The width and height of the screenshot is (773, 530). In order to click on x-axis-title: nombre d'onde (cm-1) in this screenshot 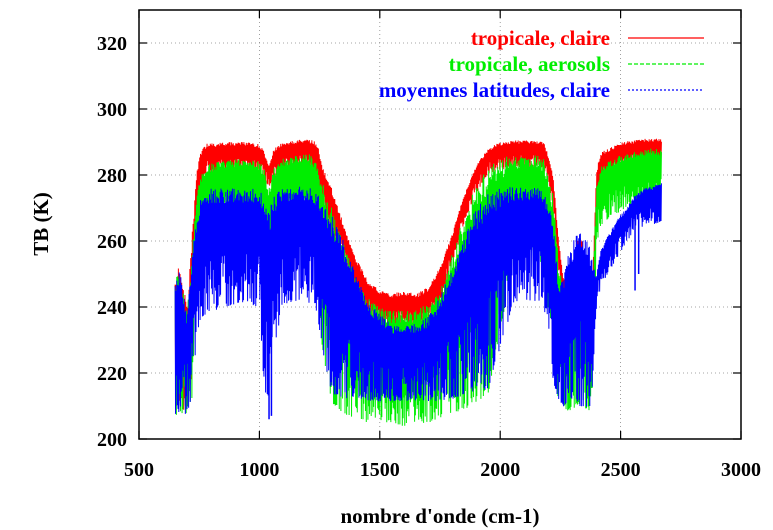, I will do `click(439, 516)`.